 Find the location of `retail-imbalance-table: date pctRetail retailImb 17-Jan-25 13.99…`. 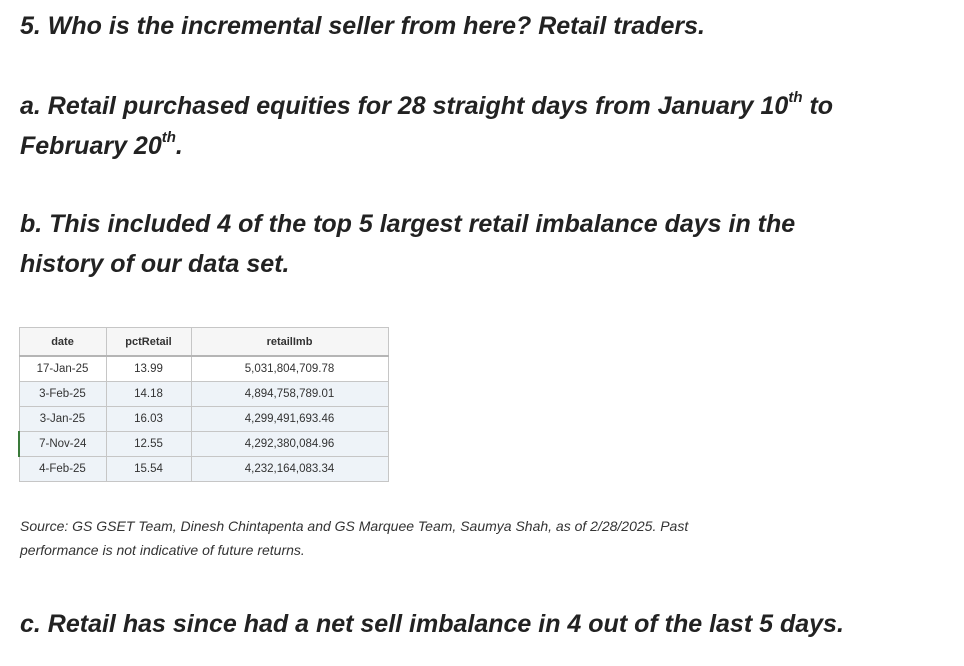

retail-imbalance-table: date pctRetail retailImb 17-Jan-25 13.99… is located at coordinates (203, 404).